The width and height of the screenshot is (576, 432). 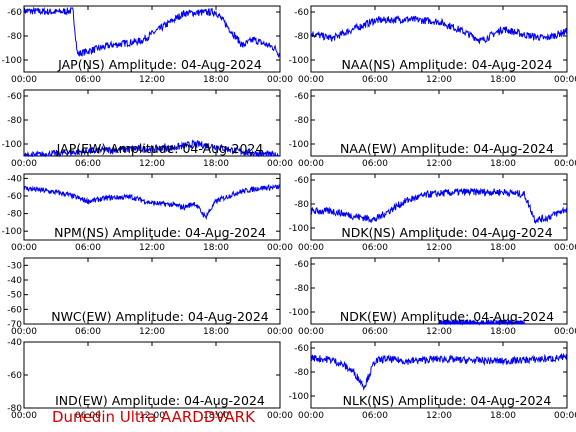 I want to click on panel-title: IND(EW) Amplitude: 04-Aug-2024, so click(x=160, y=400).